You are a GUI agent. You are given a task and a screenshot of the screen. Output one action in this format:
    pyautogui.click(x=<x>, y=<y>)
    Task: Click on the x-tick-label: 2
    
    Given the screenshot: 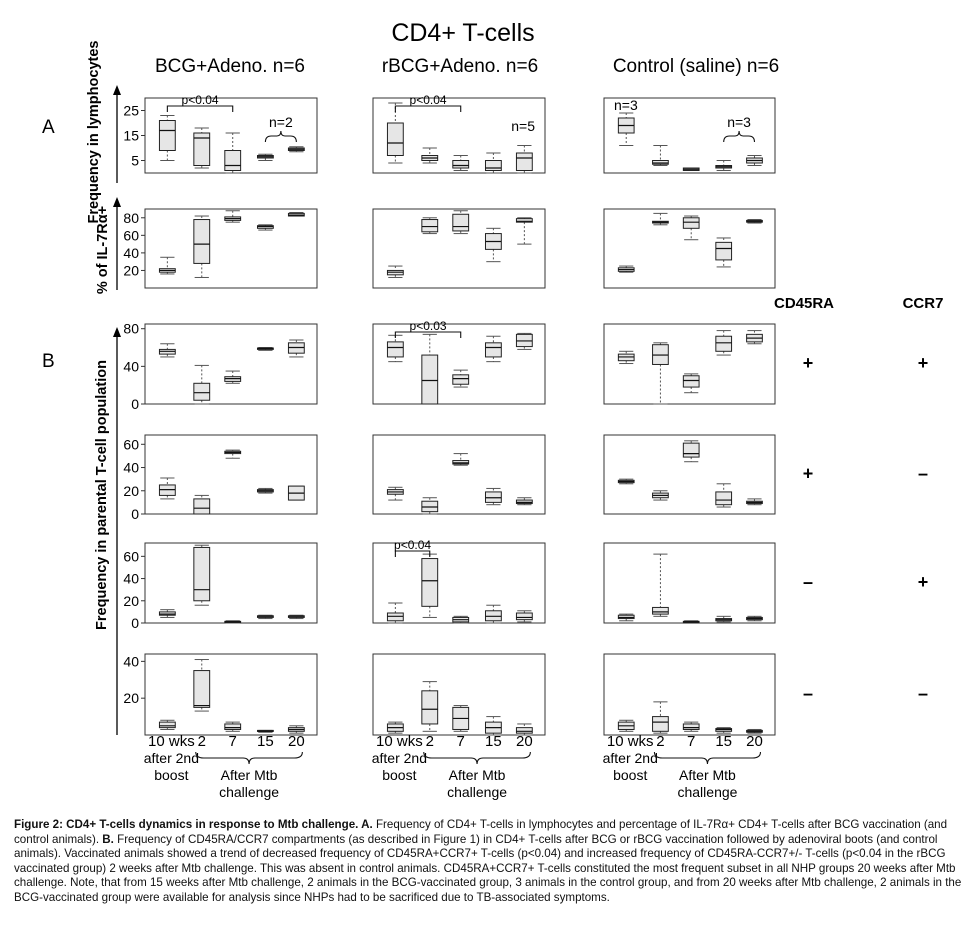 What is the action you would take?
    pyautogui.click(x=202, y=741)
    